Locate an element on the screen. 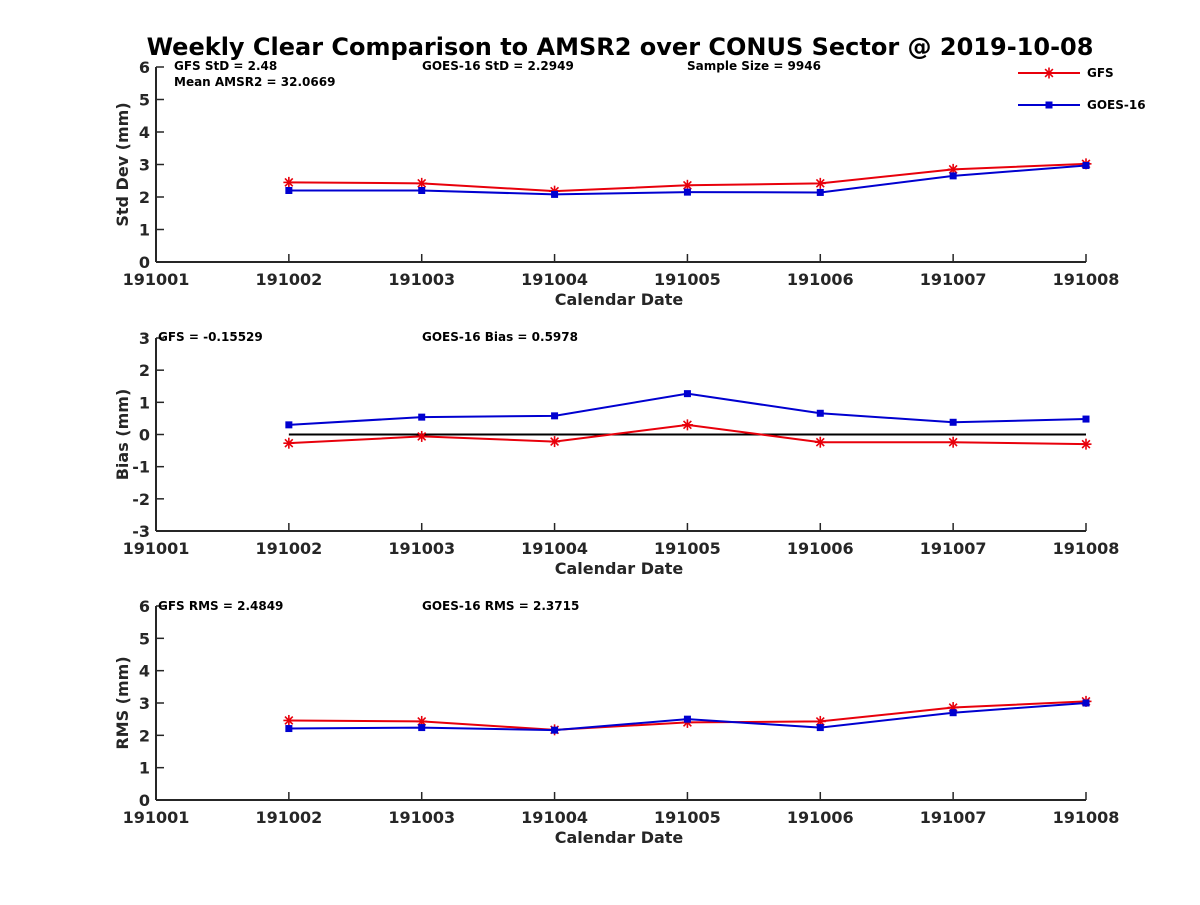 The height and width of the screenshot is (905, 1200). stat-annotation: GFS StD = 2.48 is located at coordinates (225, 66).